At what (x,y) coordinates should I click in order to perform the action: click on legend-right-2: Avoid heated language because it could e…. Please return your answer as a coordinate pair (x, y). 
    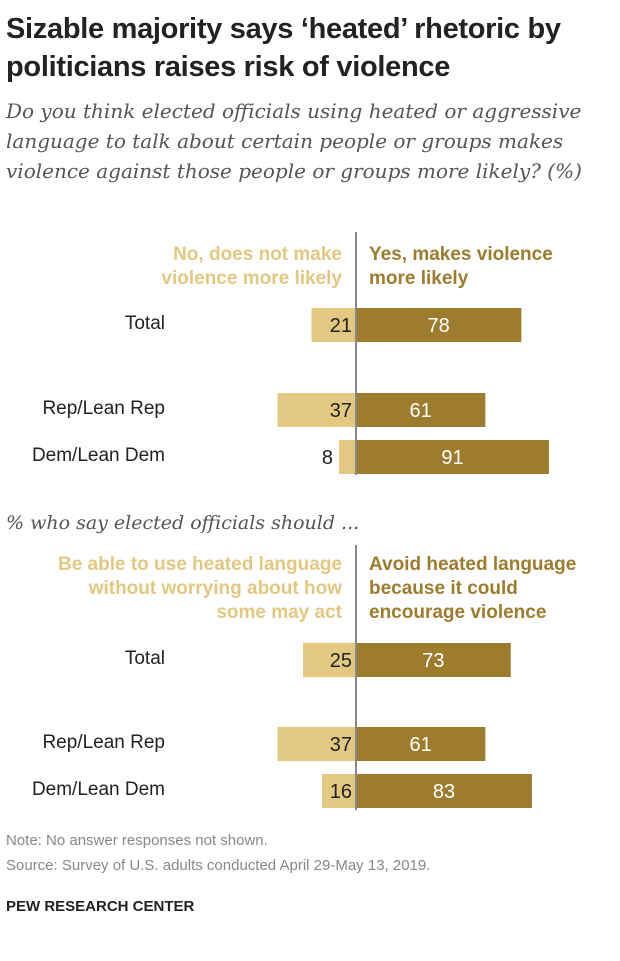
    Looking at the image, I should click on (473, 588).